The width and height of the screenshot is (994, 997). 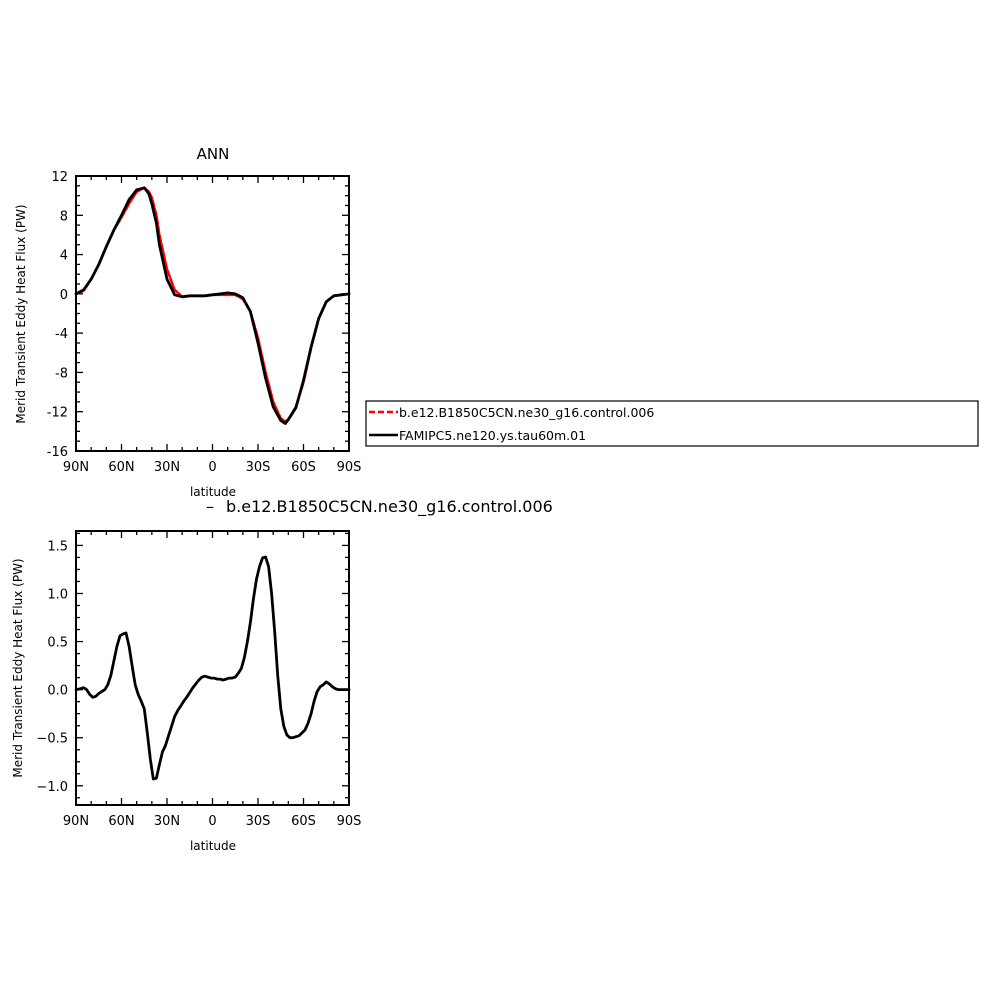 What do you see at coordinates (57, 643) in the screenshot?
I see `y-tick-label: 0.5` at bounding box center [57, 643].